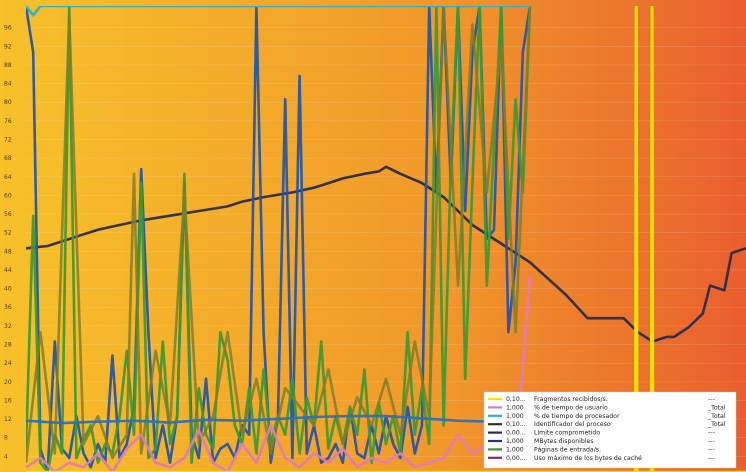 The width and height of the screenshot is (746, 472). Describe the element at coordinates (8, 65) in the screenshot. I see `y-tick-label: 88` at that location.